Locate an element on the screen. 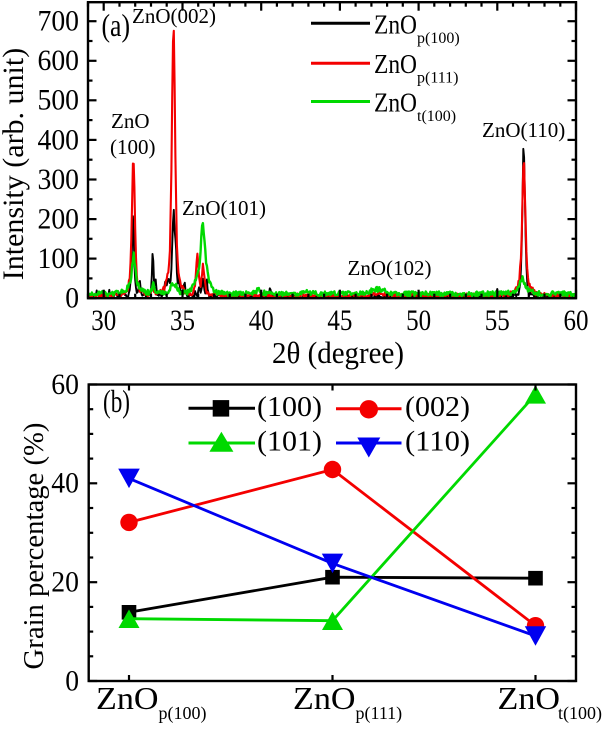 The height and width of the screenshot is (732, 604). svg-text: 700 is located at coordinates (59, 21).